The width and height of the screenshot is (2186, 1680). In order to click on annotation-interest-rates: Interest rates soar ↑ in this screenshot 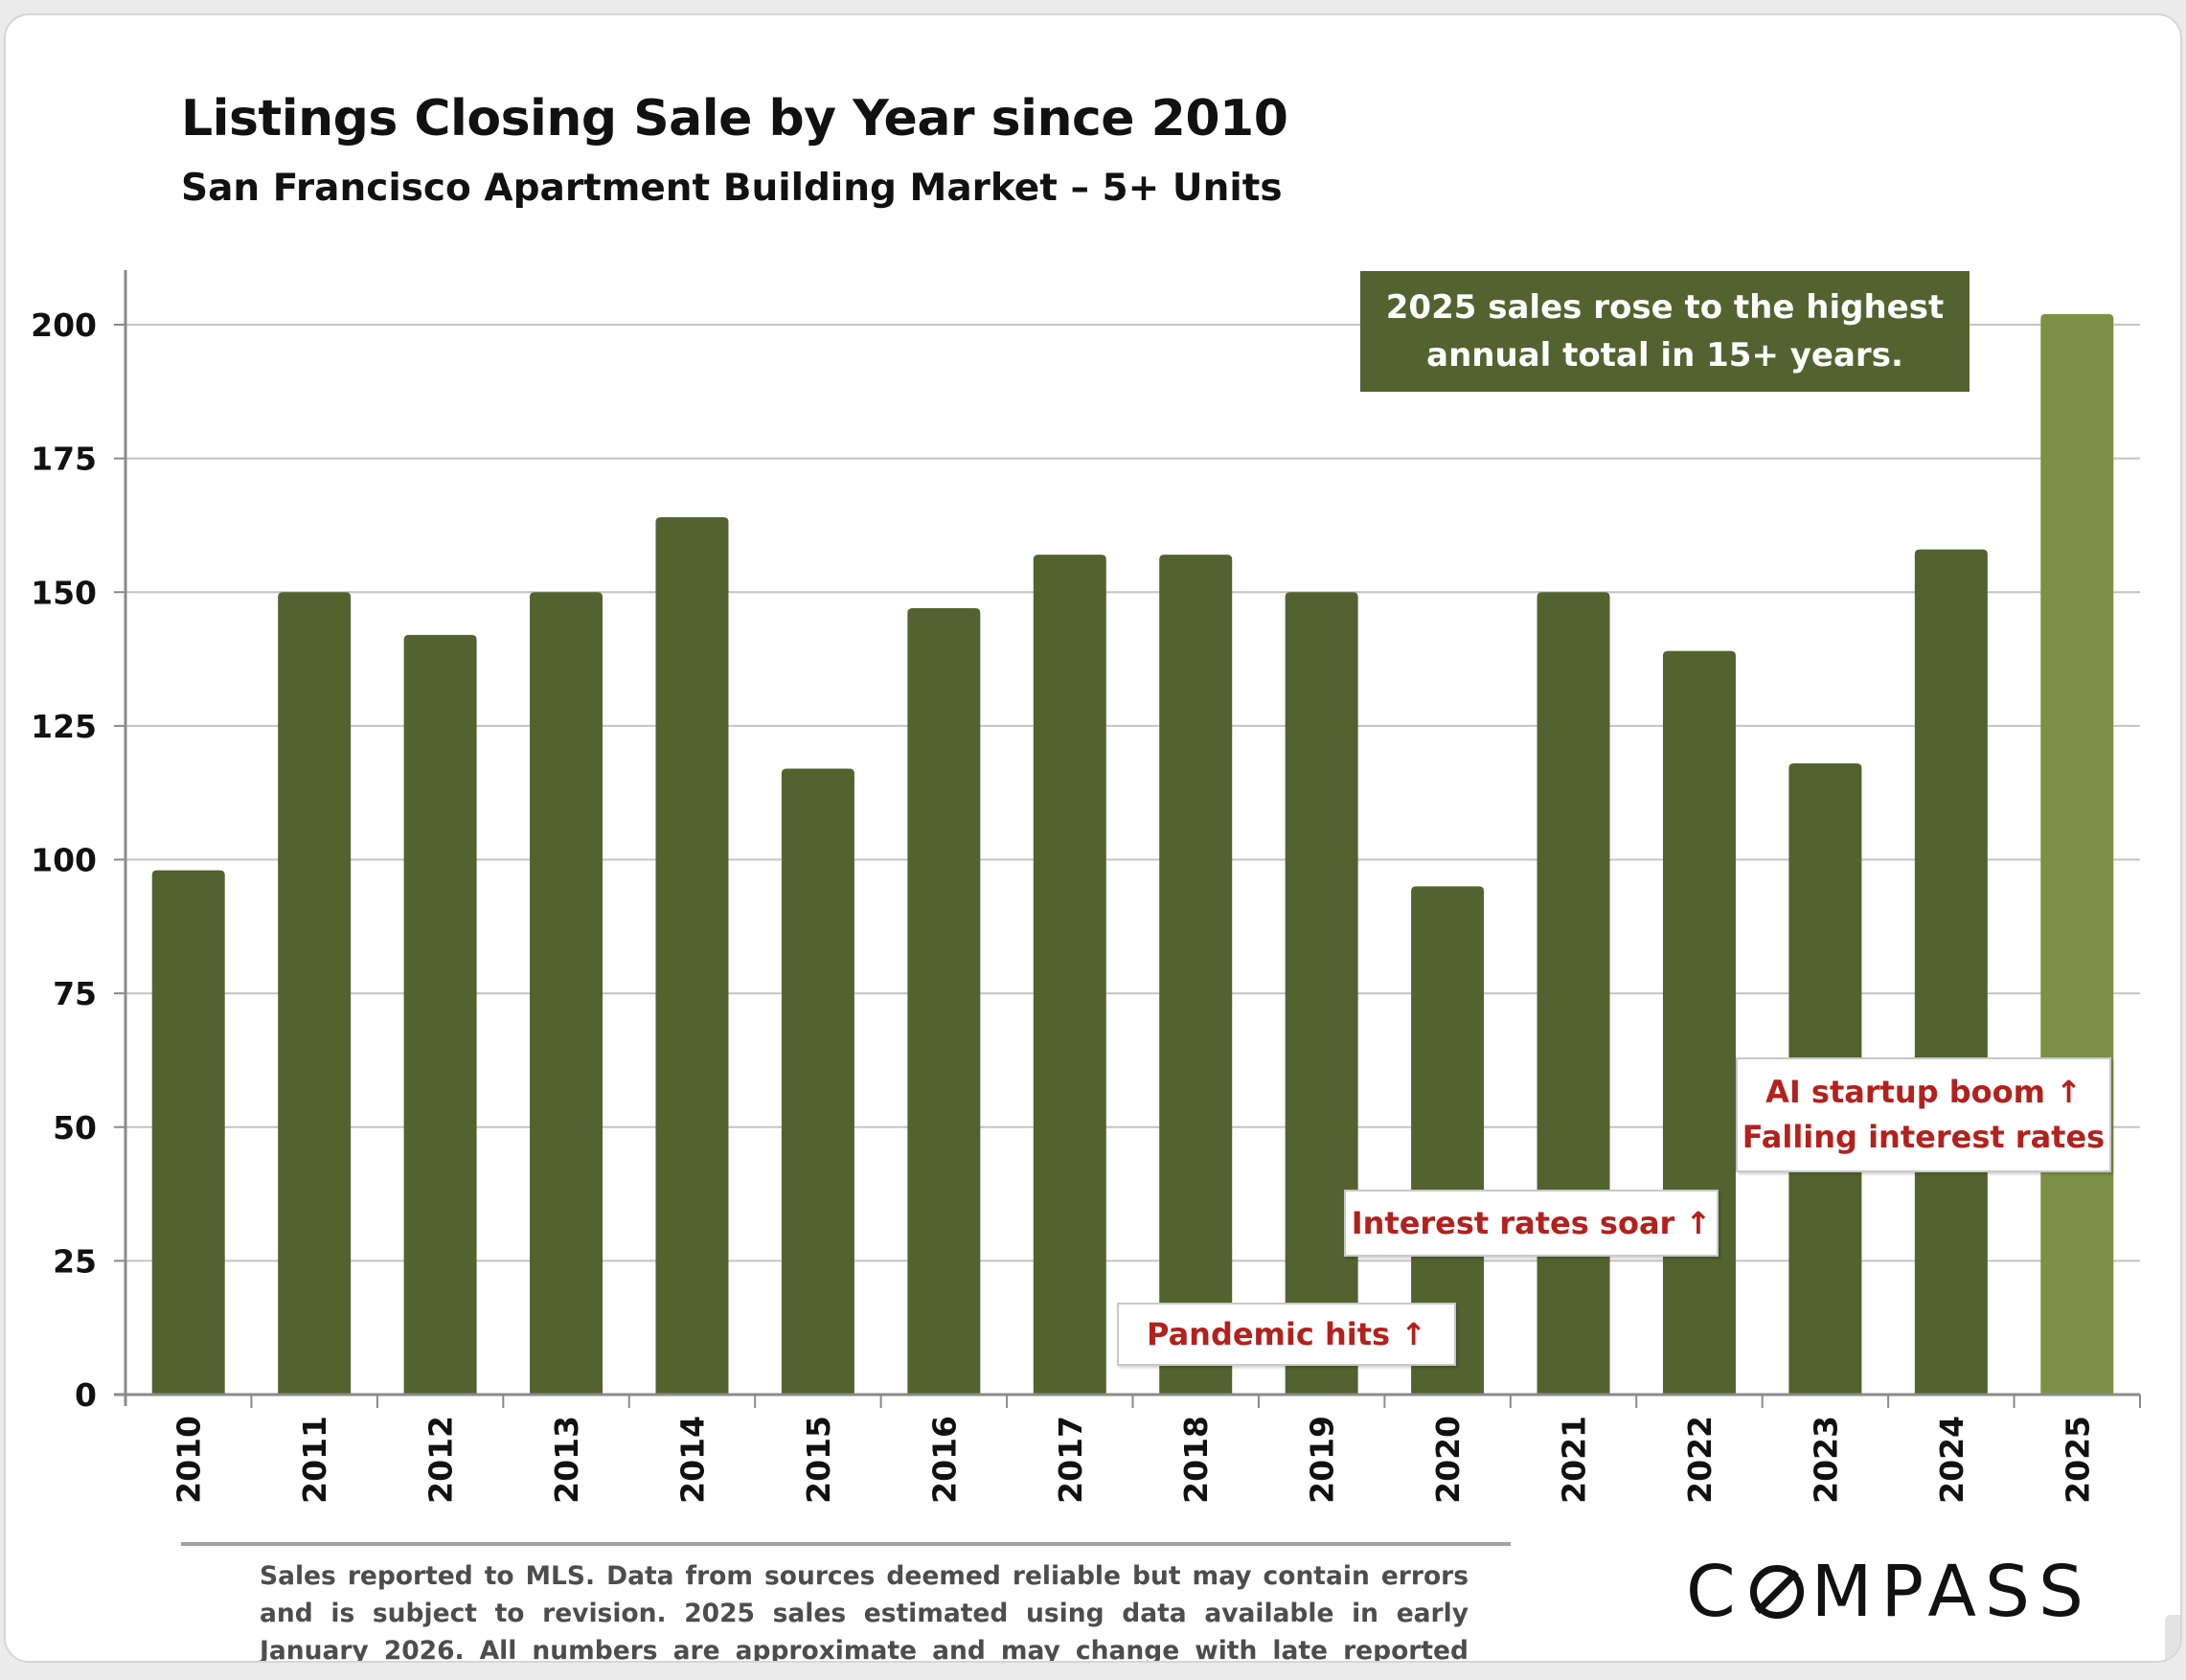, I will do `click(1531, 1223)`.